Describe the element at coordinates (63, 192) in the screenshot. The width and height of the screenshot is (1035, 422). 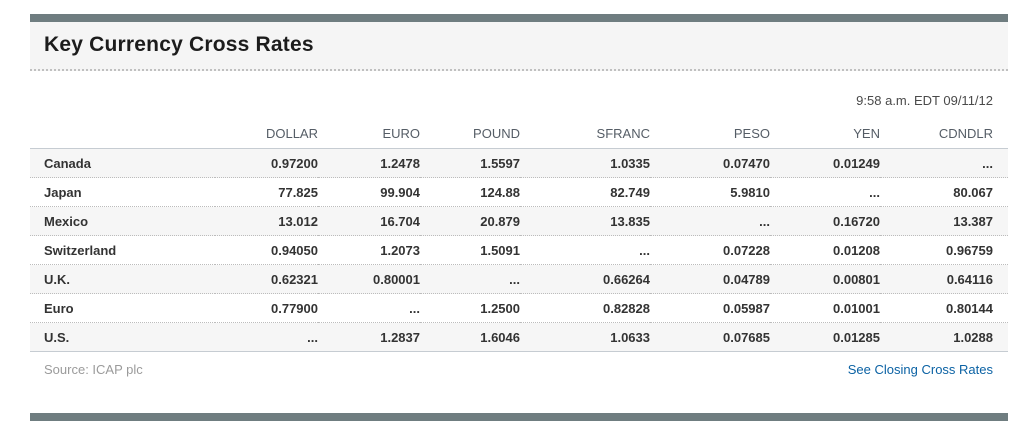
I see `row-label: Japan` at that location.